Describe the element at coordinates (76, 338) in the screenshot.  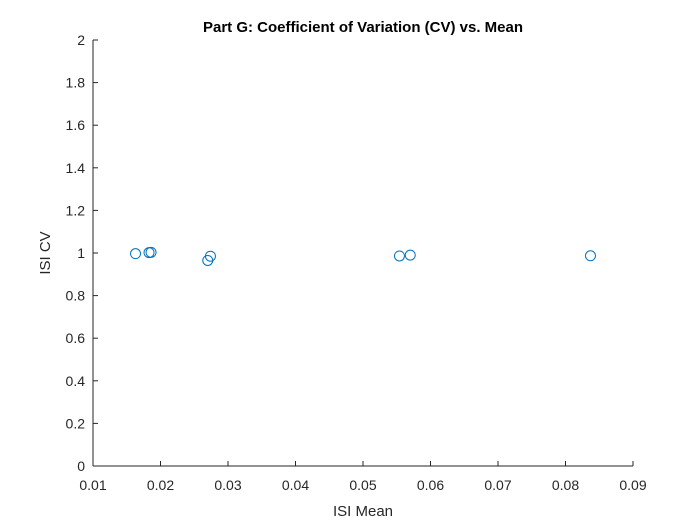
I see `y-tick-label: 0.6` at that location.